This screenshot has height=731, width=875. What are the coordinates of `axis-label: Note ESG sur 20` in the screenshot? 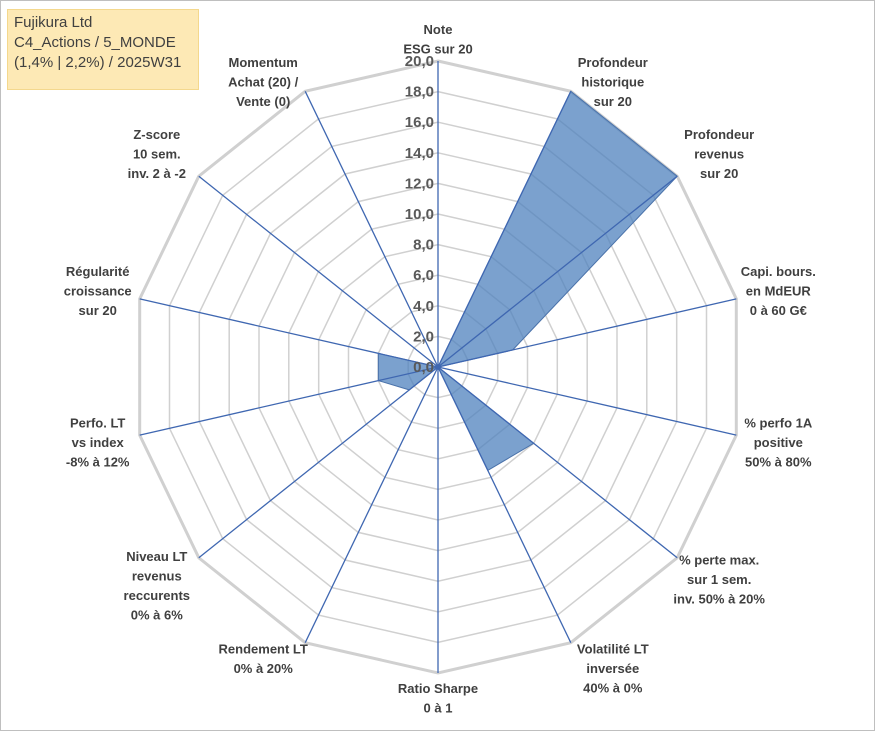 It's located at (437, 39).